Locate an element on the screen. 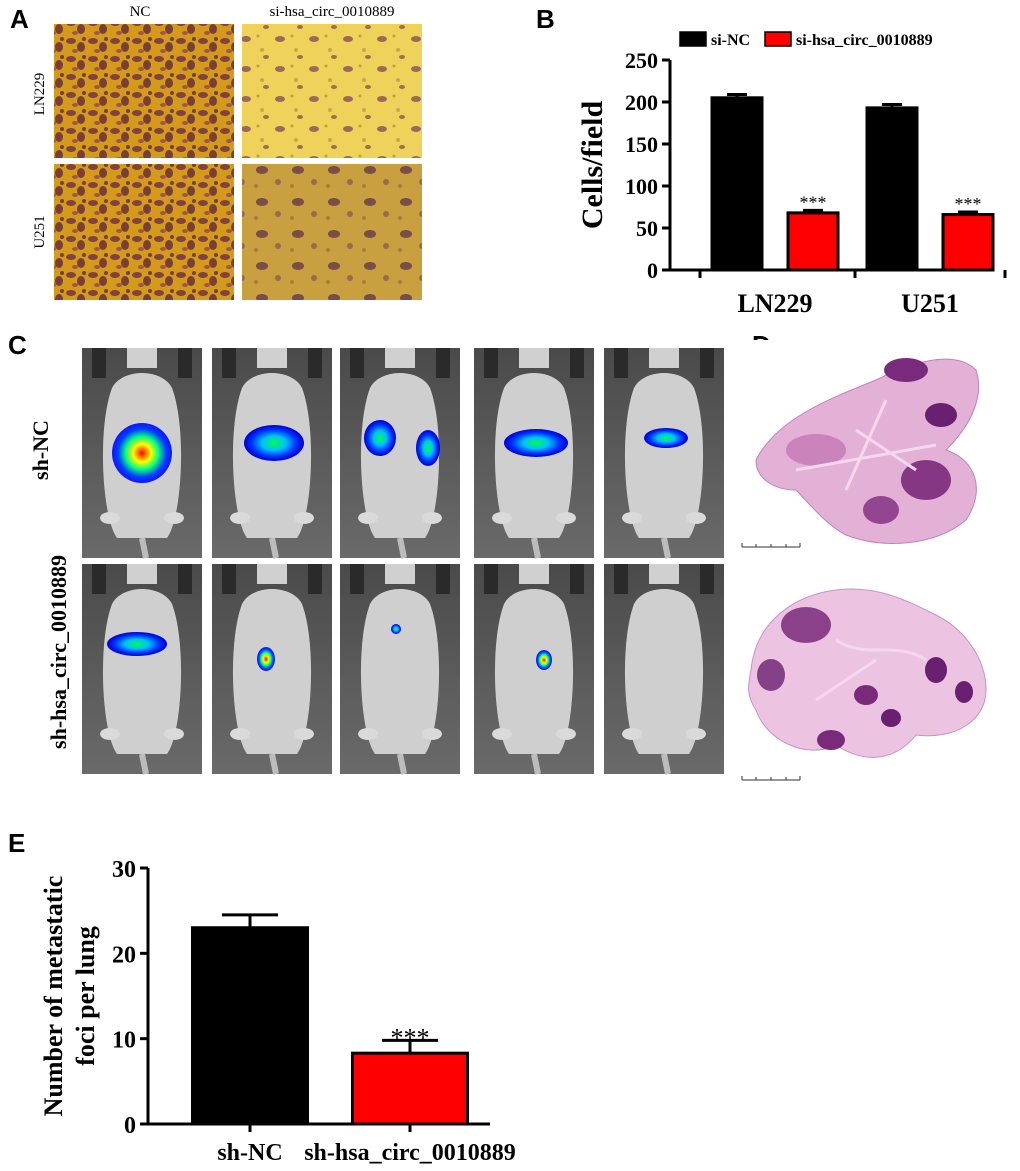  panel-letter-a: A is located at coordinates (19, 19).